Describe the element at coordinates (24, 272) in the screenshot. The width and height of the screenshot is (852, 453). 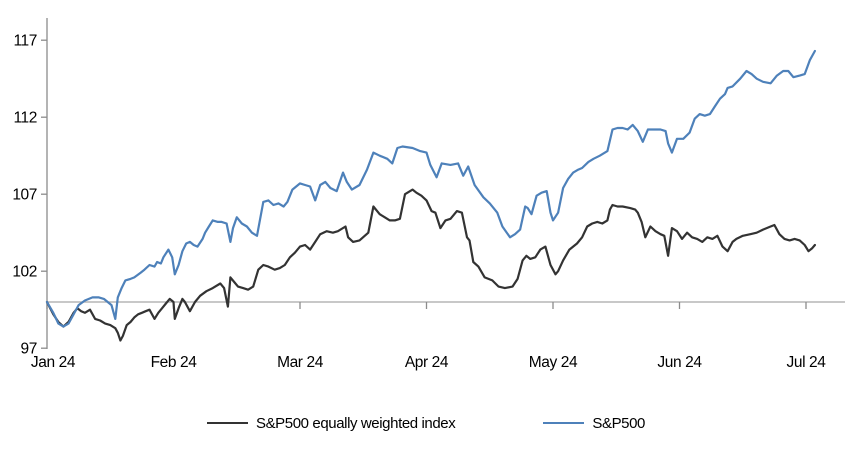
I see `y-axis-tick-label: 102` at that location.